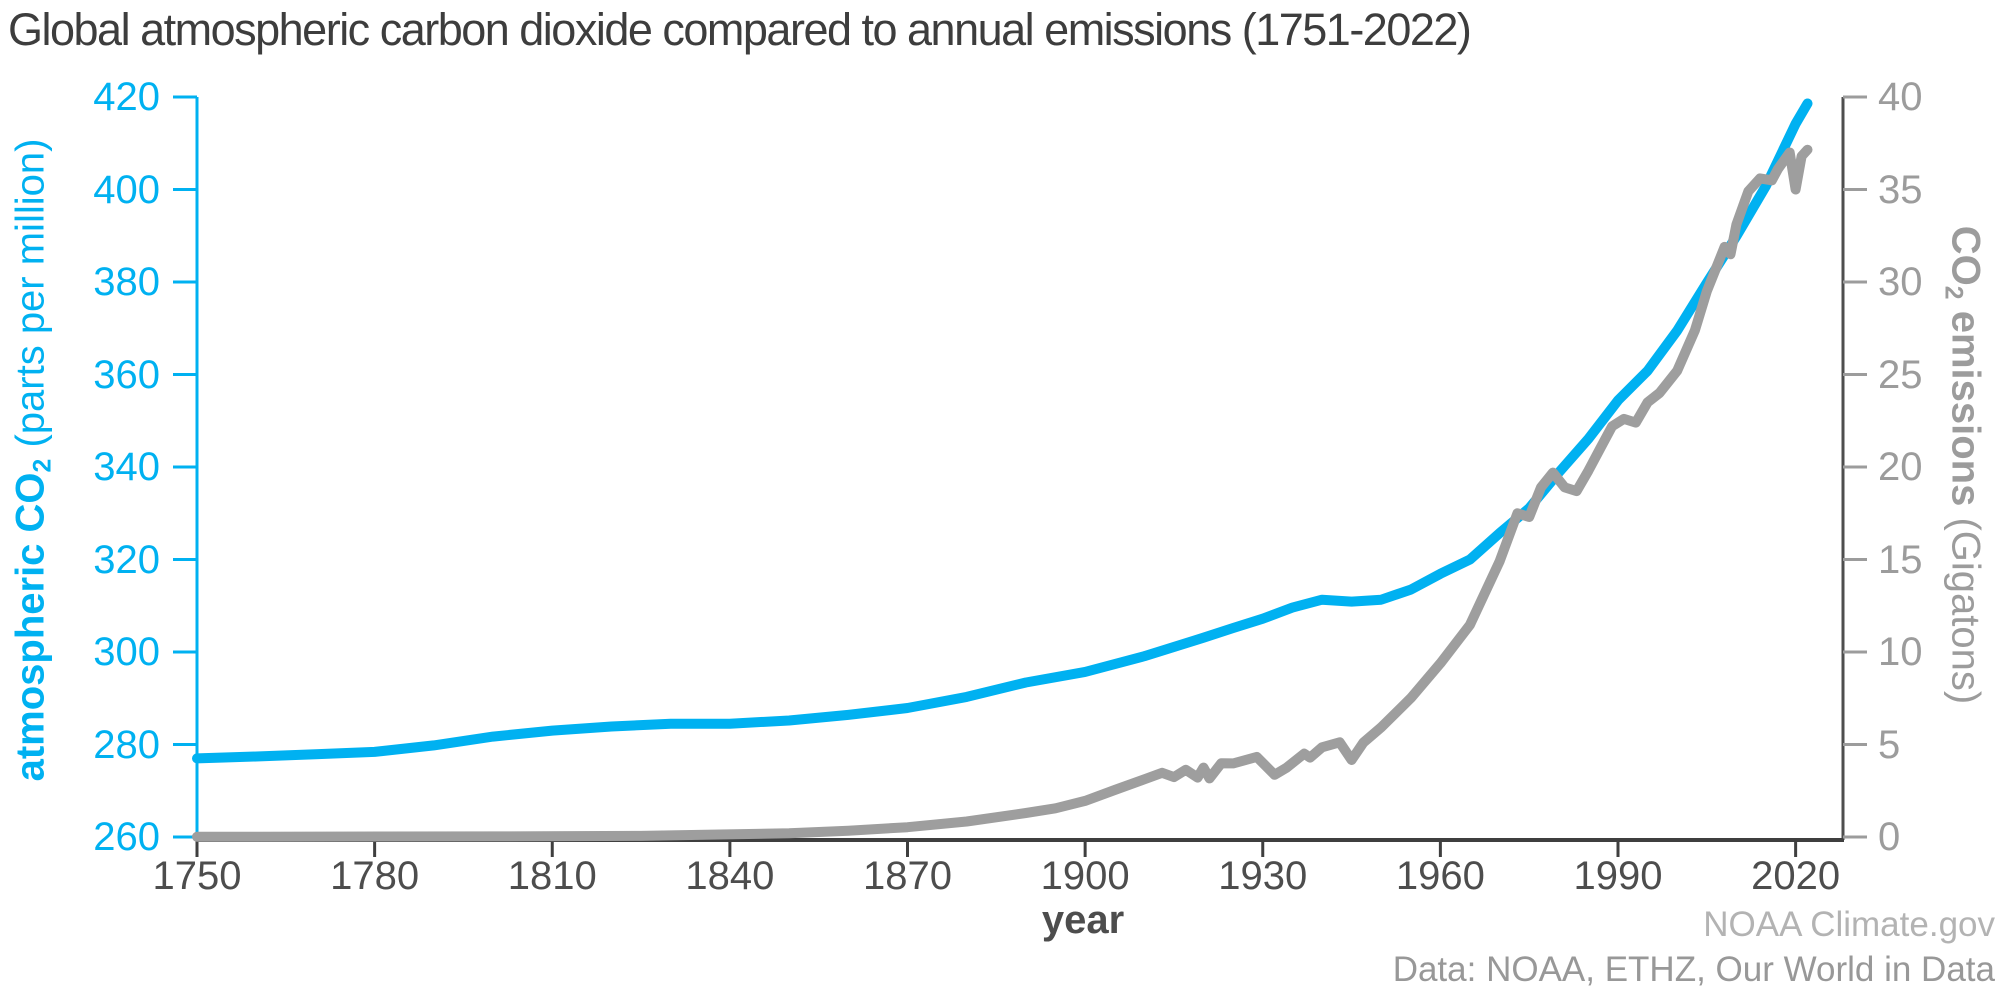 The width and height of the screenshot is (2000, 1000). Describe the element at coordinates (1900, 559) in the screenshot. I see `y-right-tick-label: 15` at that location.